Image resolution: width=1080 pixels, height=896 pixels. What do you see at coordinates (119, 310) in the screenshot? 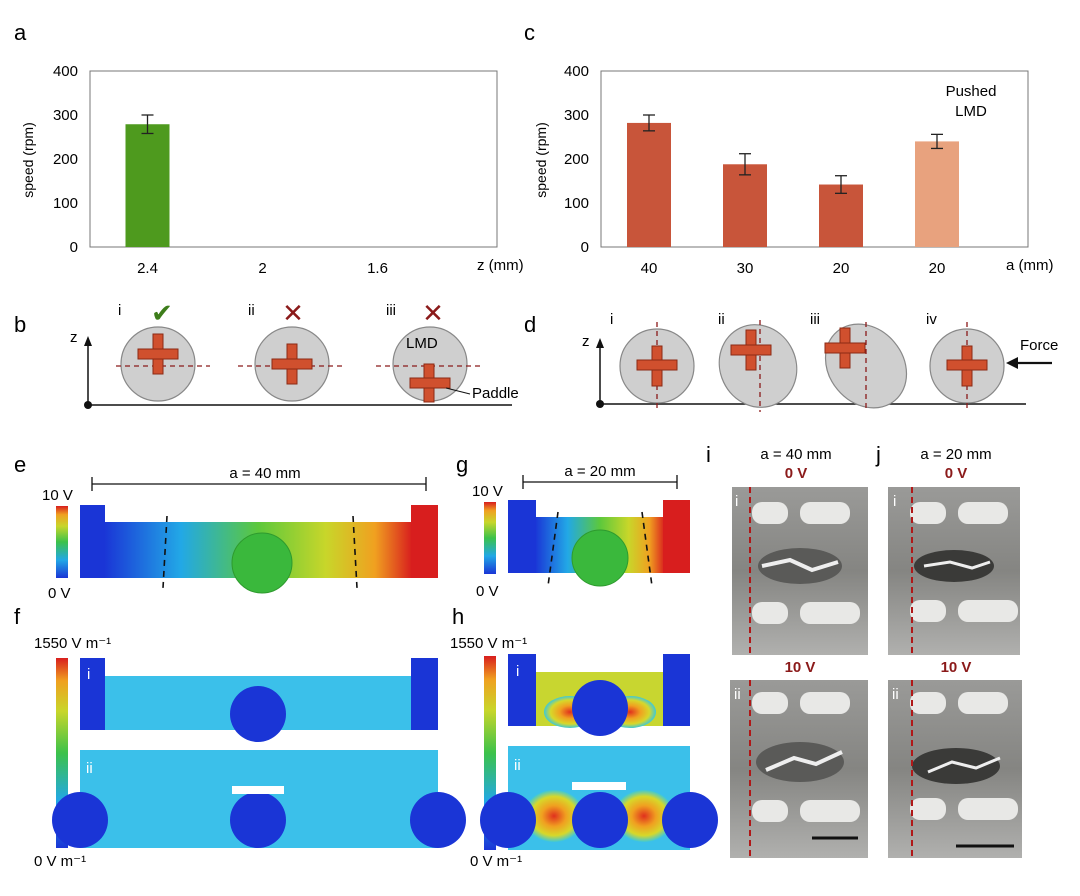
I see `panel-b-roman-i: i` at bounding box center [119, 310].